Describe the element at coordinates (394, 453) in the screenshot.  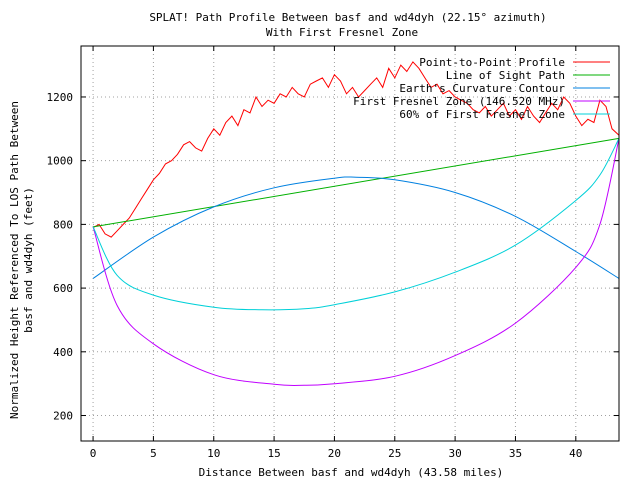
I see `x-tick-label: 25` at that location.